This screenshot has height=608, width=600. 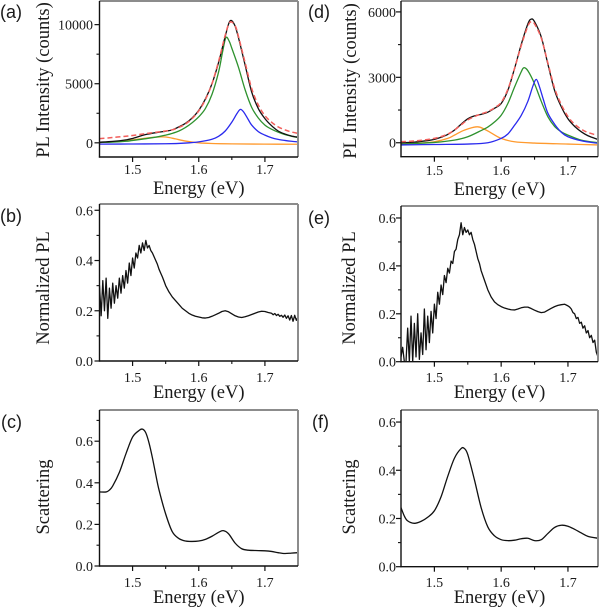 What do you see at coordinates (319, 218) in the screenshot?
I see `panel-label: (e)` at bounding box center [319, 218].